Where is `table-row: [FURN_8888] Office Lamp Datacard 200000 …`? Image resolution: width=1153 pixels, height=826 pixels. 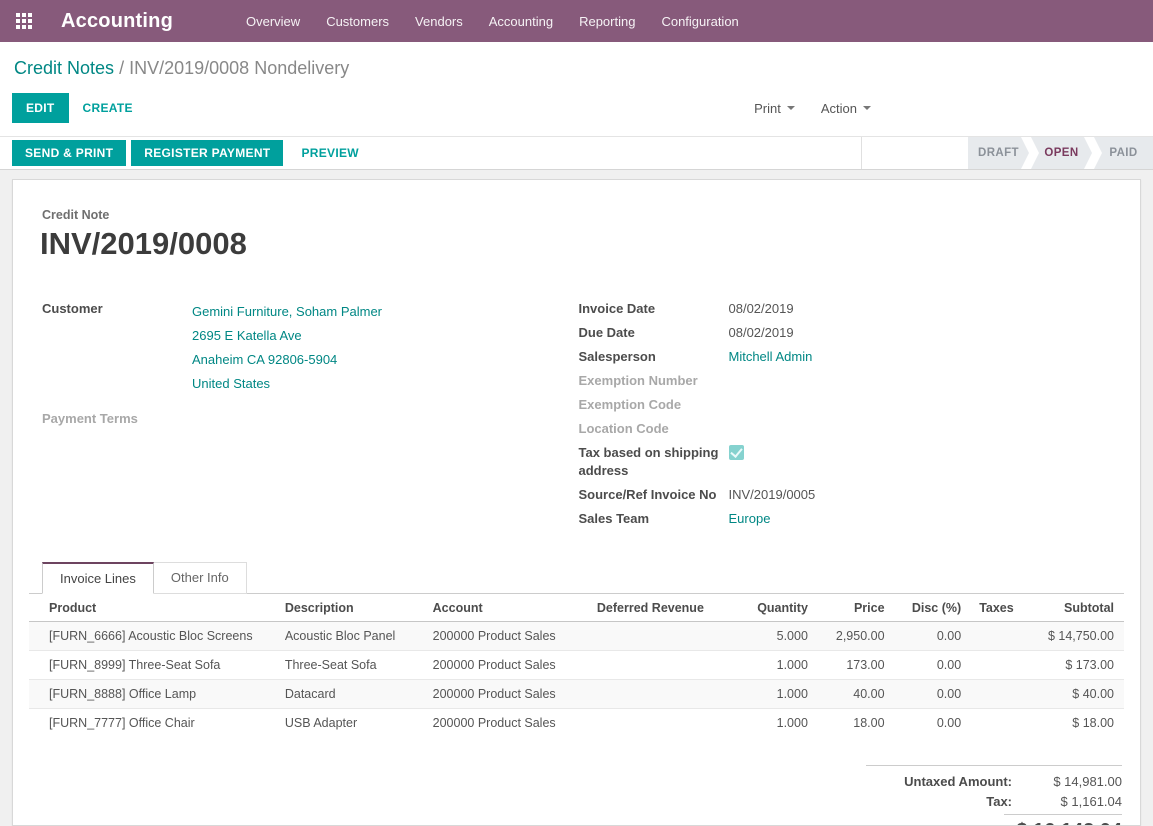 table-row: [FURN_8888] Office Lamp Datacard 200000 … is located at coordinates (576, 694).